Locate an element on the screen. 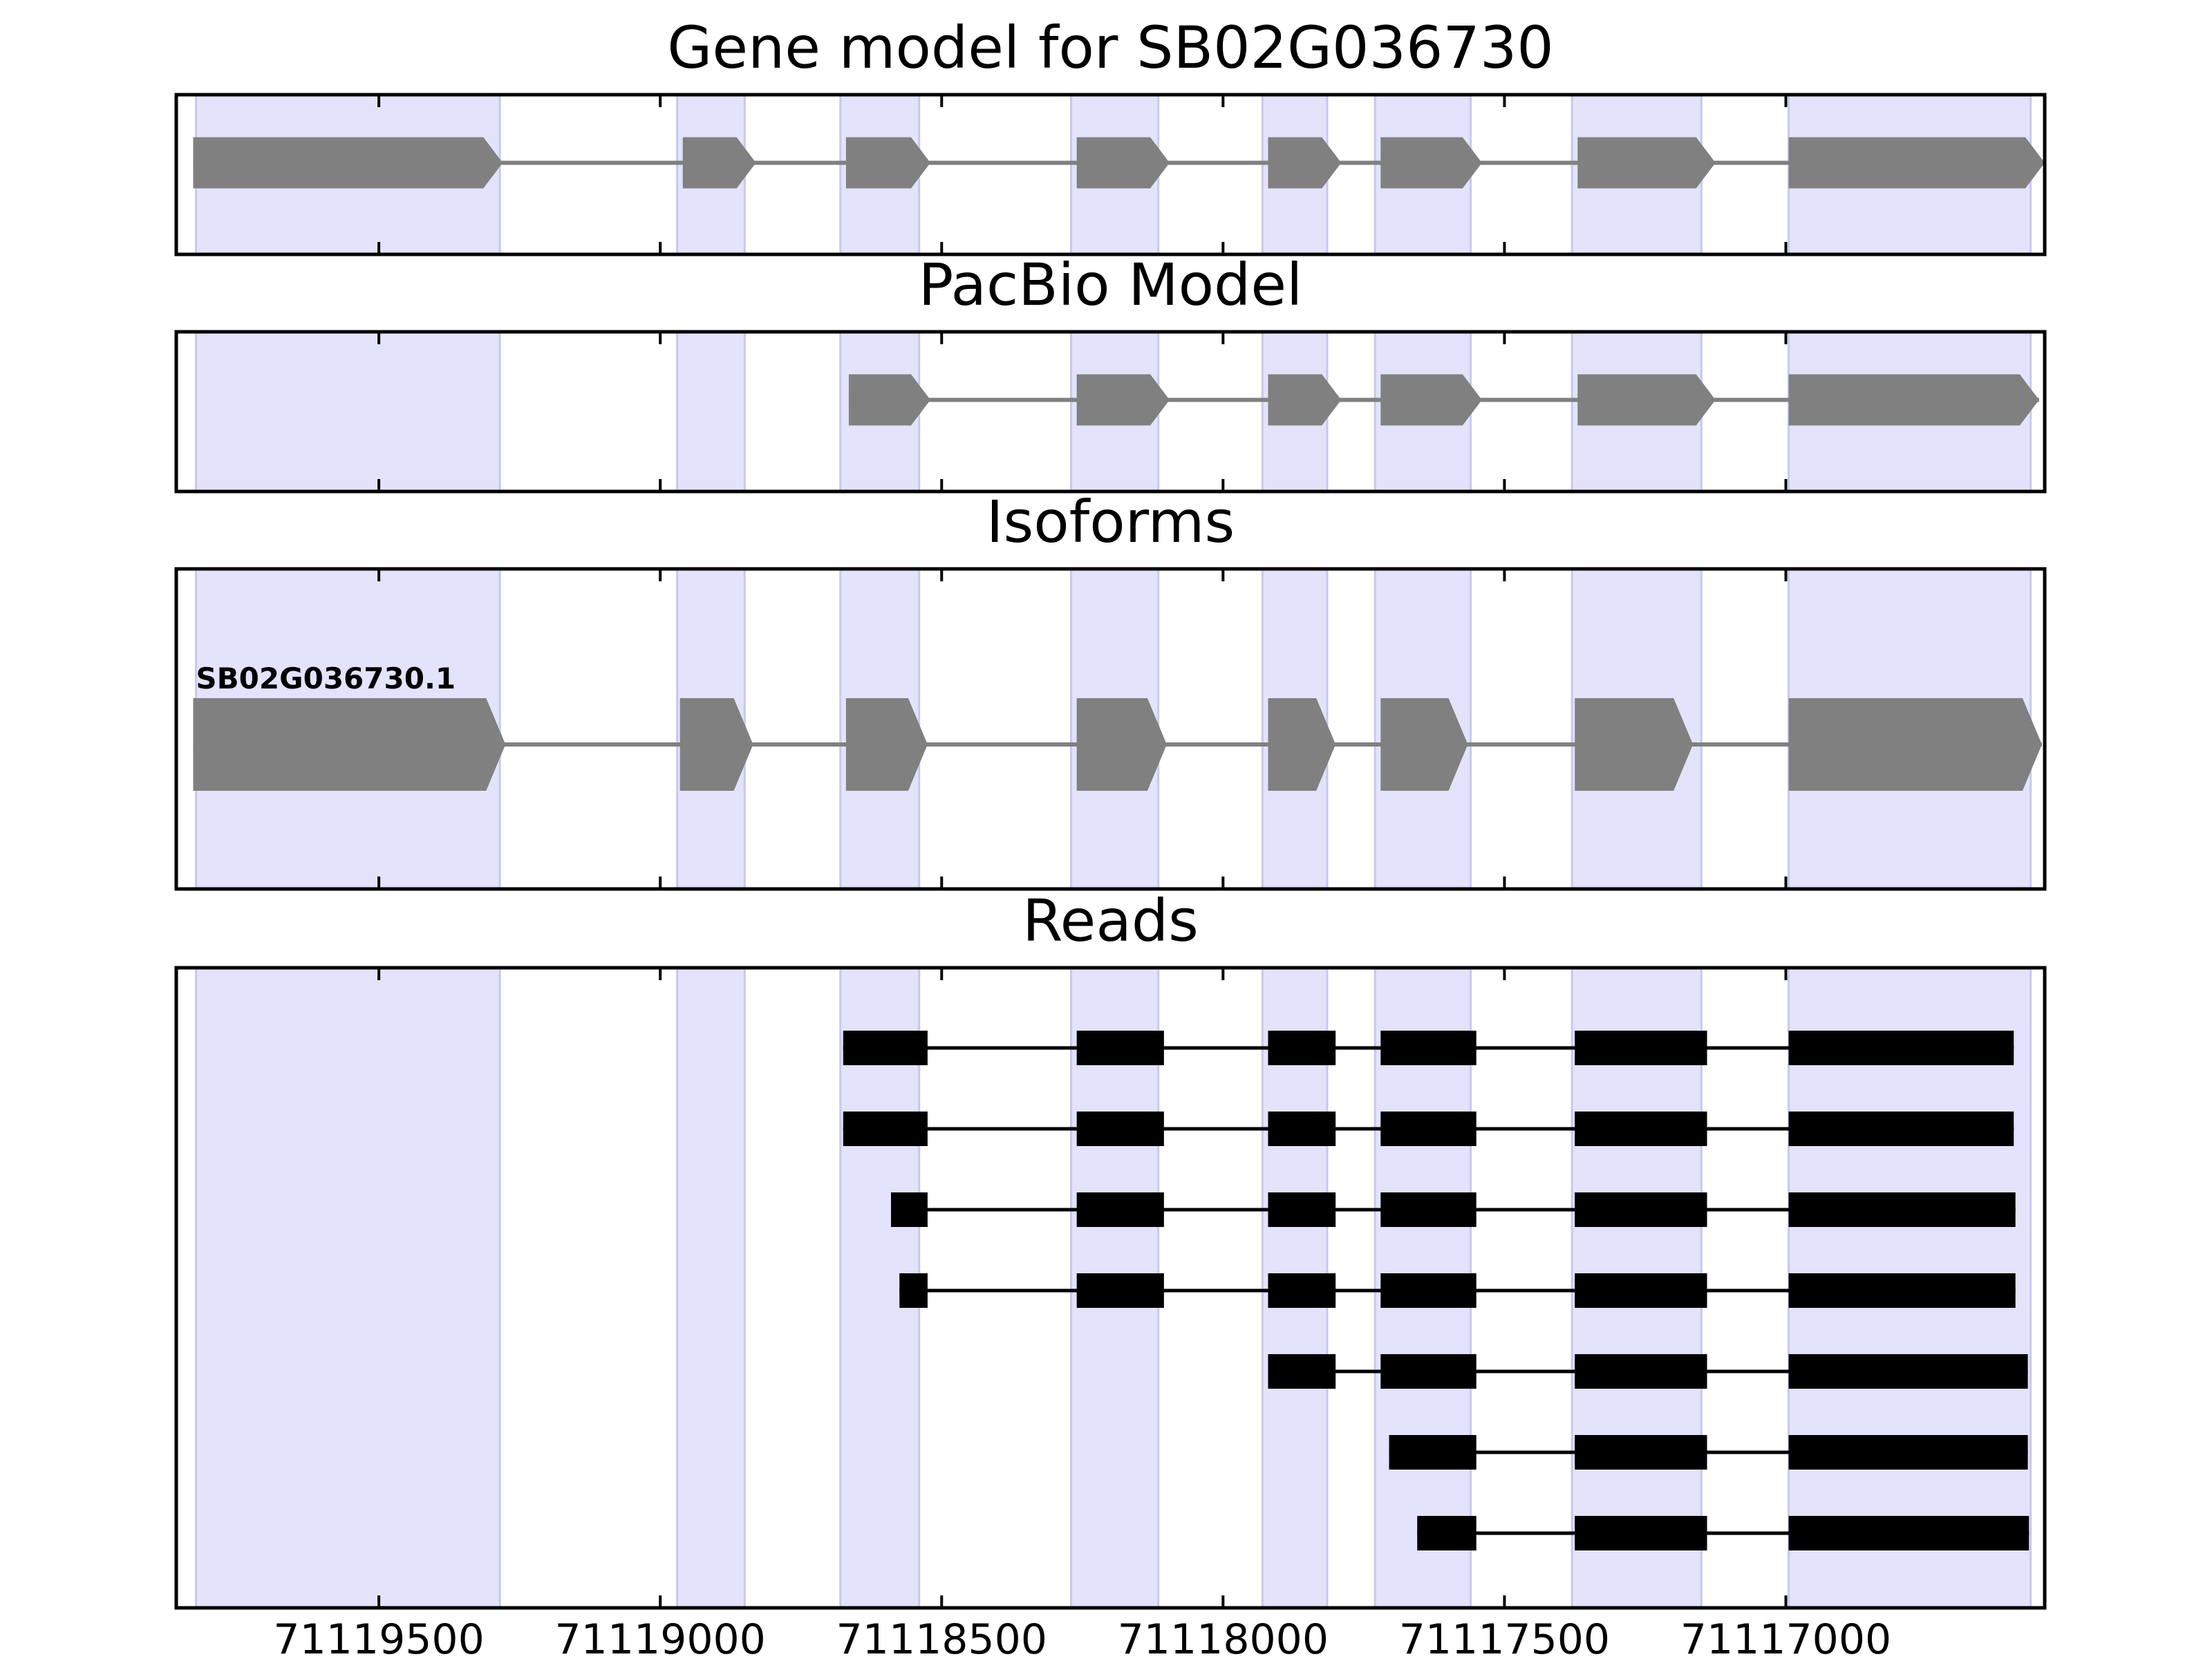 This screenshot has width=2212, height=1659. x-tick-label: 71117000 is located at coordinates (1785, 1637).